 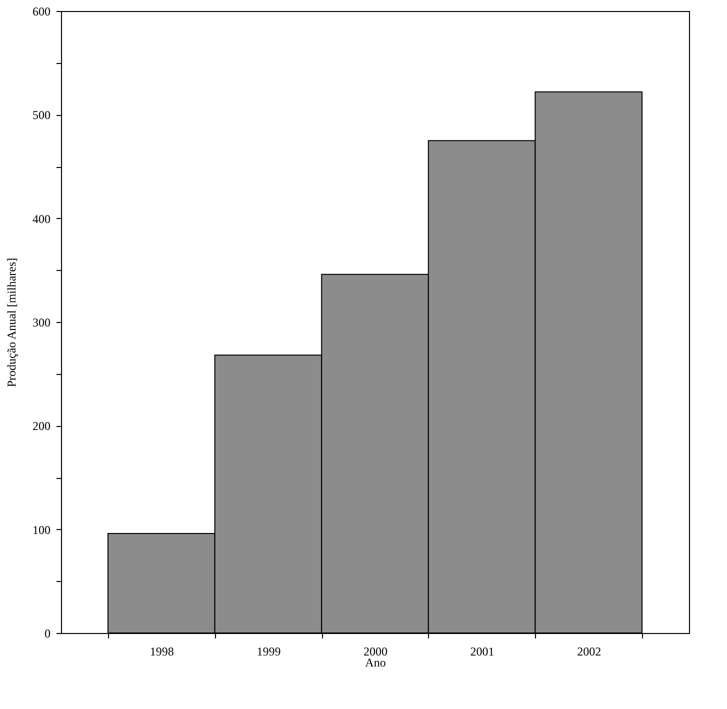 I want to click on y-tick-label: 100, so click(x=41, y=529).